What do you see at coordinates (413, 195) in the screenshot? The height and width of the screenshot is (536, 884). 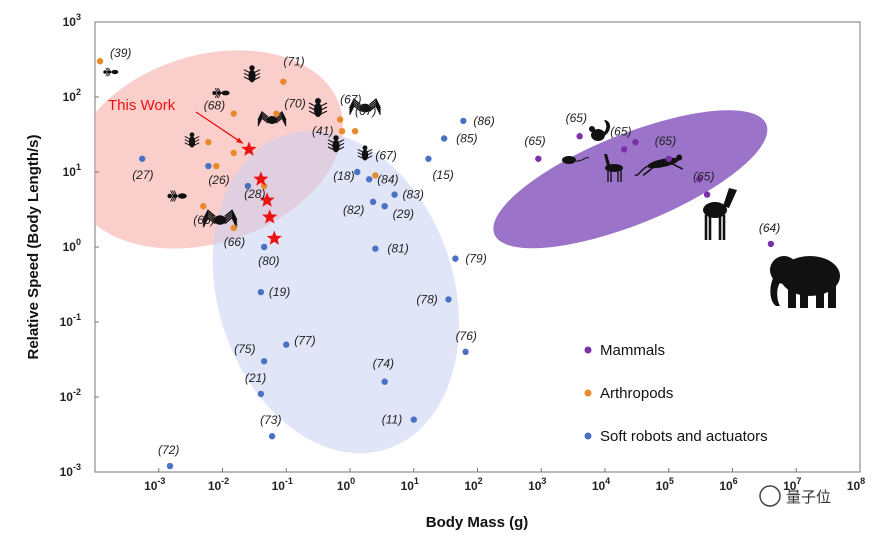 I see `ref-label: (83)` at bounding box center [413, 195].